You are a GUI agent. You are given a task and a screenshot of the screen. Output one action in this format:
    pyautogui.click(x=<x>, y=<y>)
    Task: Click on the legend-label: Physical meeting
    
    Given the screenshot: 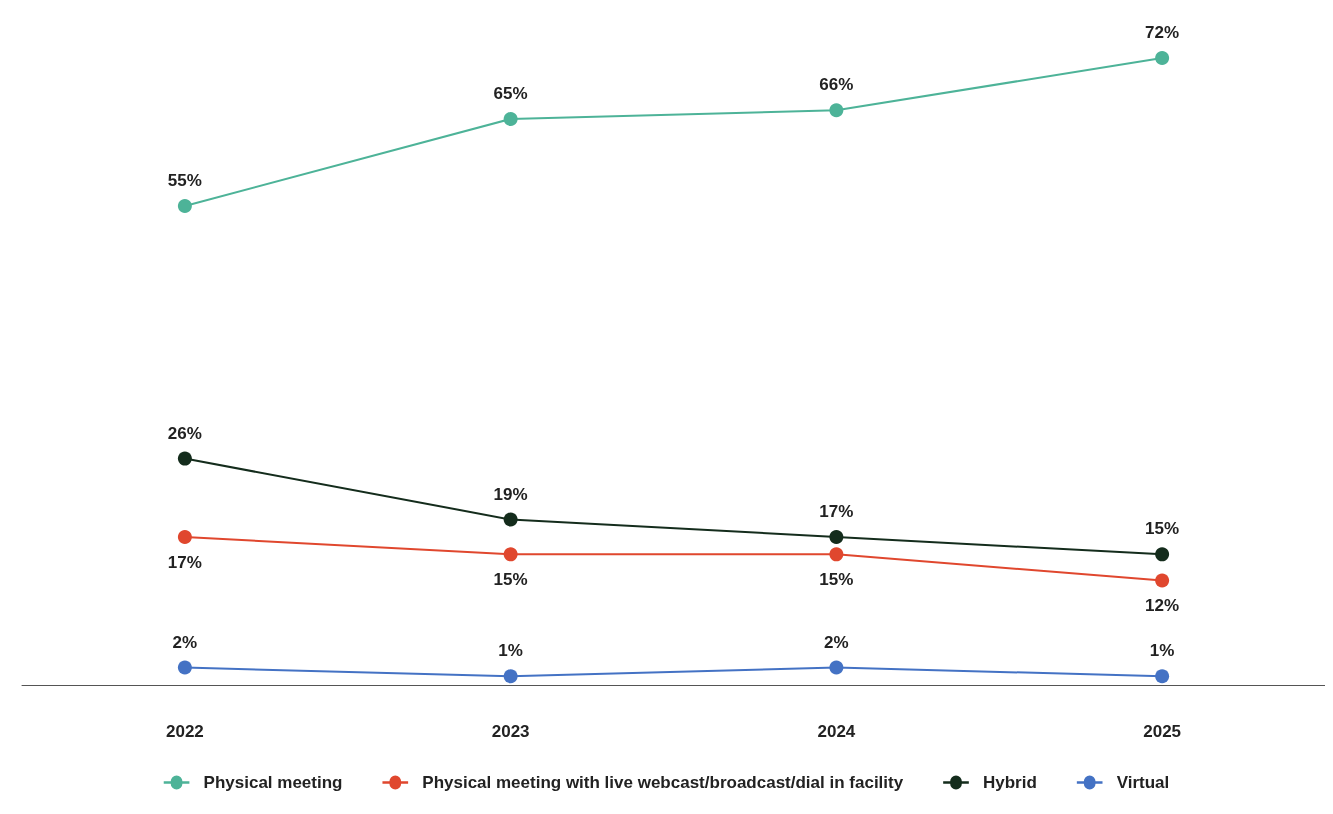 What is the action you would take?
    pyautogui.click(x=273, y=782)
    